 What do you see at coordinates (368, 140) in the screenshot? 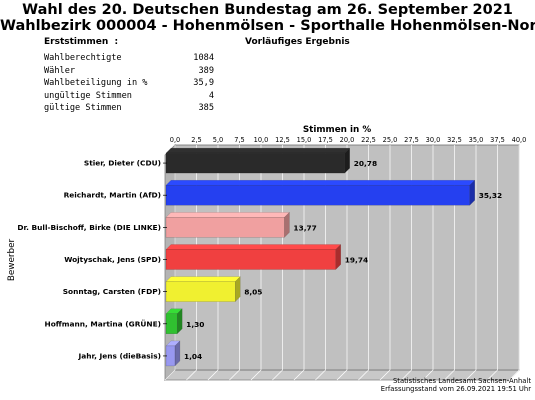
I see `x-tick-label: 22,5` at bounding box center [368, 140].